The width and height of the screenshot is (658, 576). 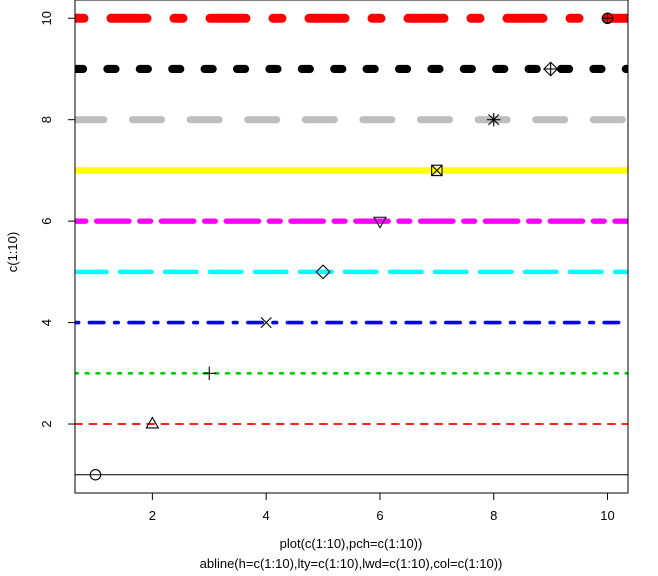 What do you see at coordinates (12, 252) in the screenshot?
I see `y-axis-label: c(1:10)` at bounding box center [12, 252].